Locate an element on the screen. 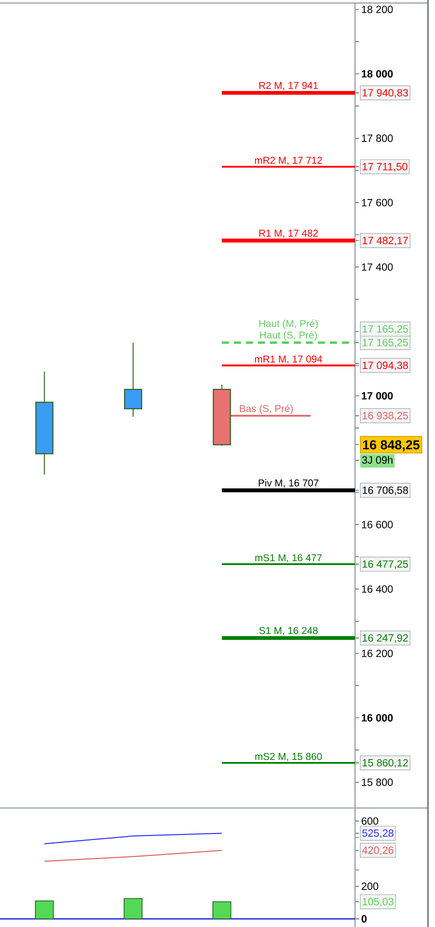 The image size is (435, 927). y-tick-label: 16 706,58 is located at coordinates (385, 491).